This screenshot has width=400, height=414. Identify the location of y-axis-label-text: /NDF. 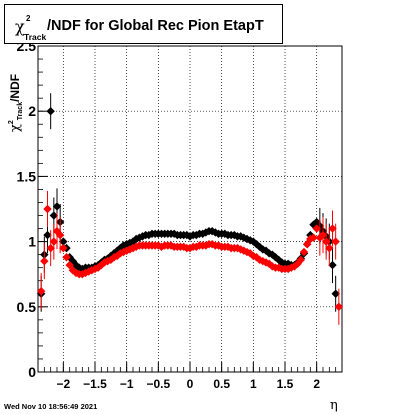
(15, 87).